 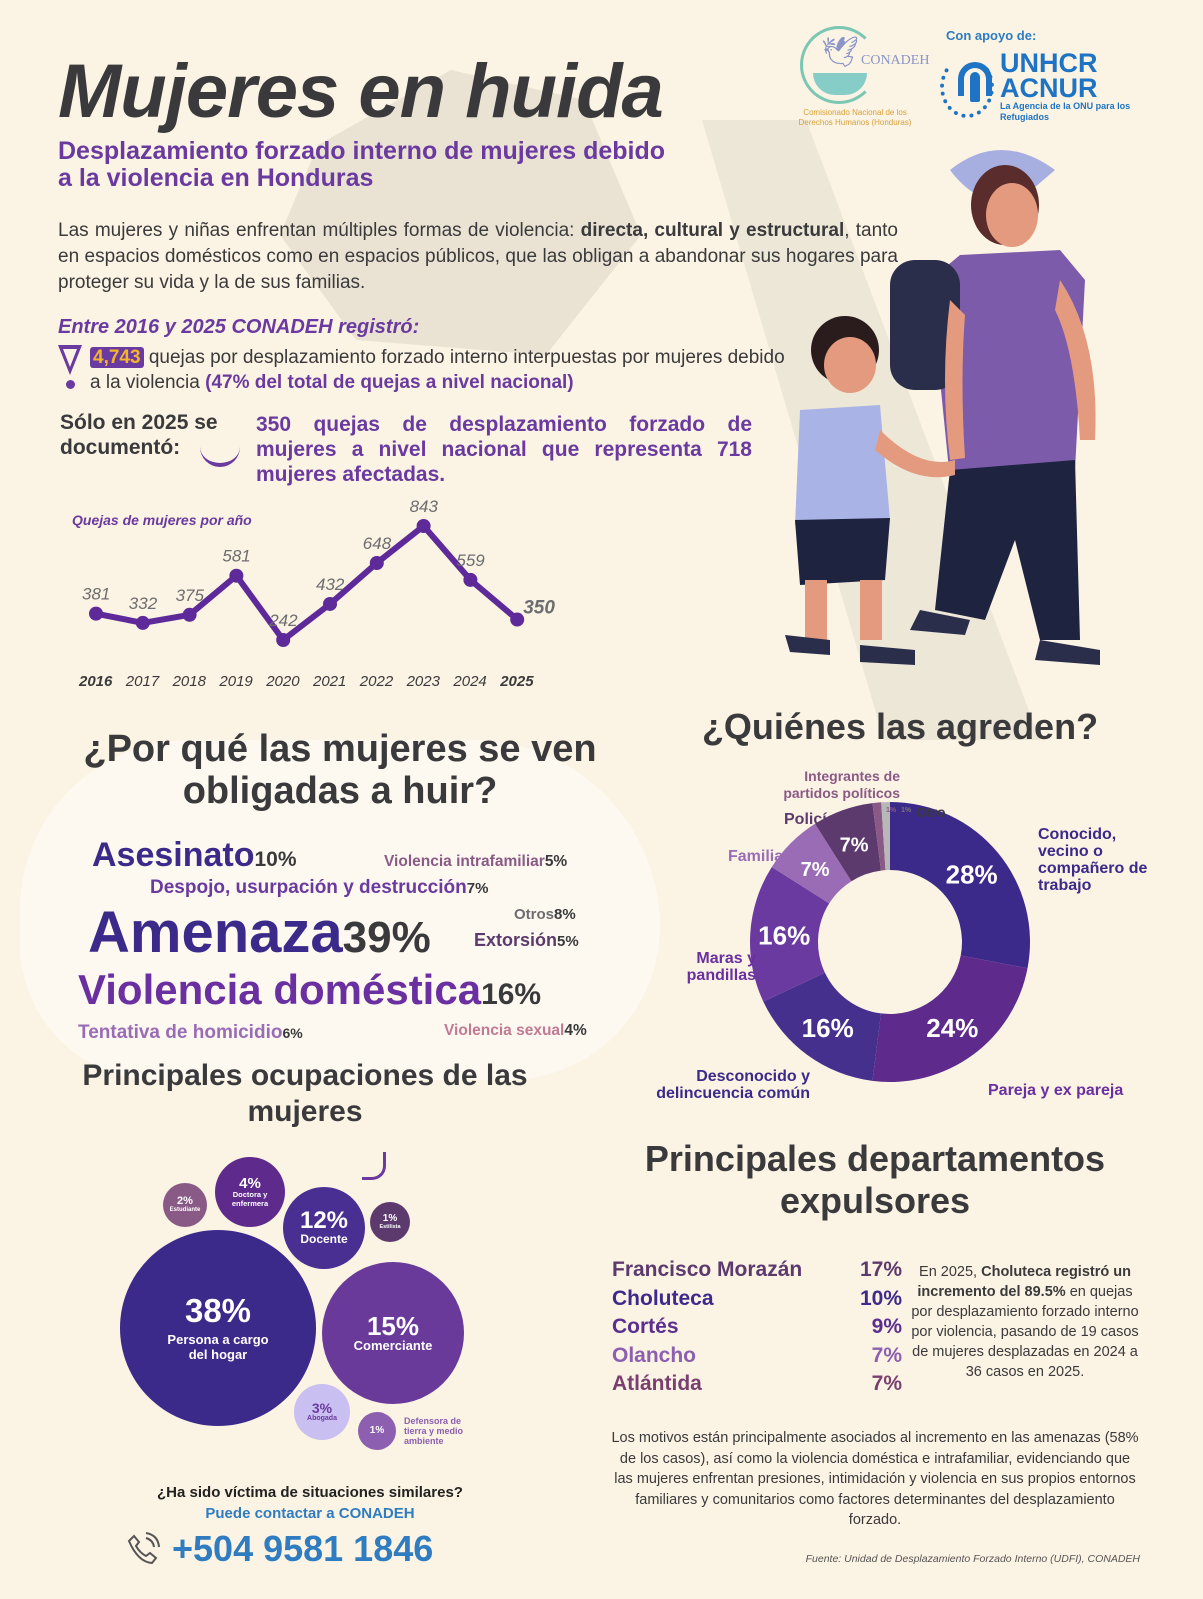 I want to click on label-partidos: Integrantes de partidos políticos, so click(x=841, y=784).